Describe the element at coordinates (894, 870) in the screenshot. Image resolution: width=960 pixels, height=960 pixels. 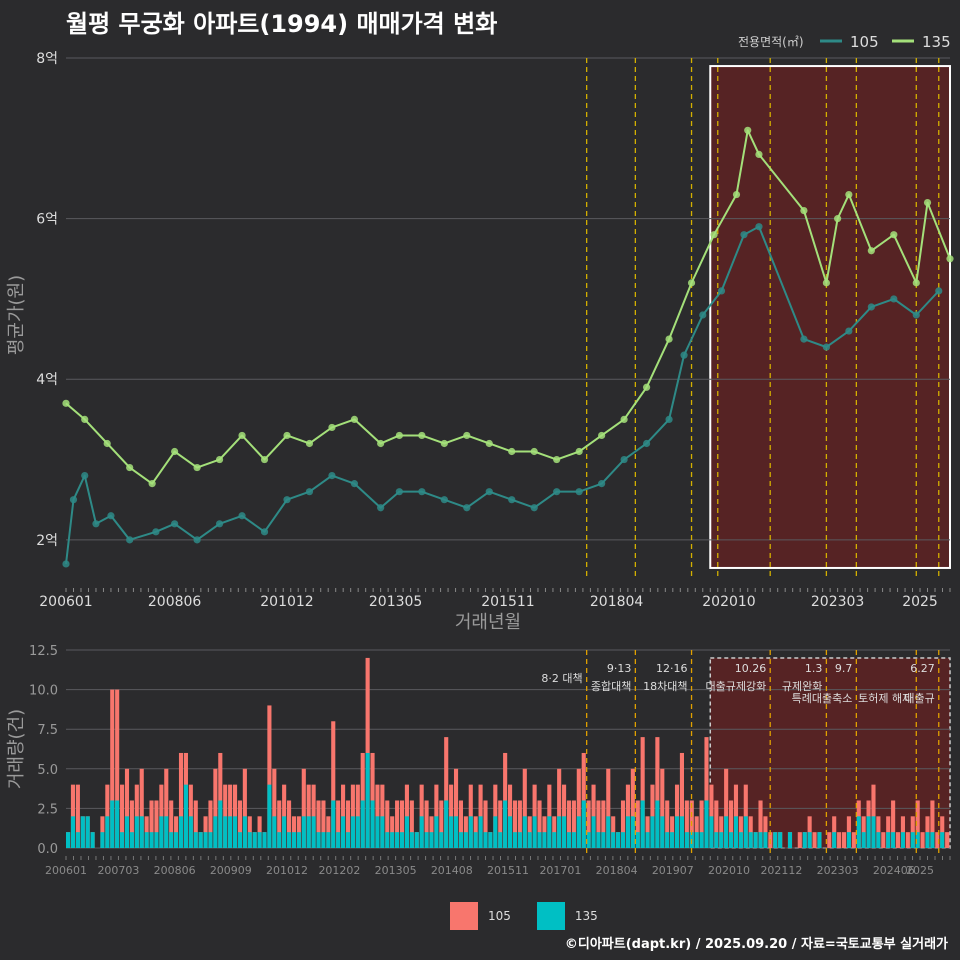
I see `x-tick-label: 202406` at that location.